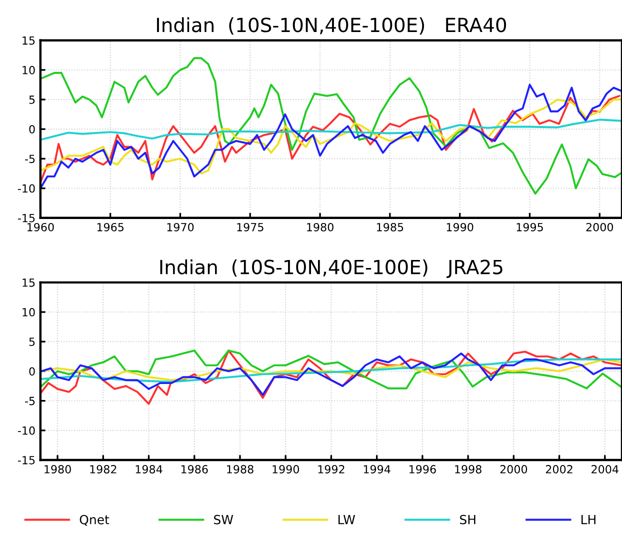 This screenshot has height=538, width=622. What do you see at coordinates (194, 469) in the screenshot?
I see `x-tick-label: 1986` at bounding box center [194, 469].